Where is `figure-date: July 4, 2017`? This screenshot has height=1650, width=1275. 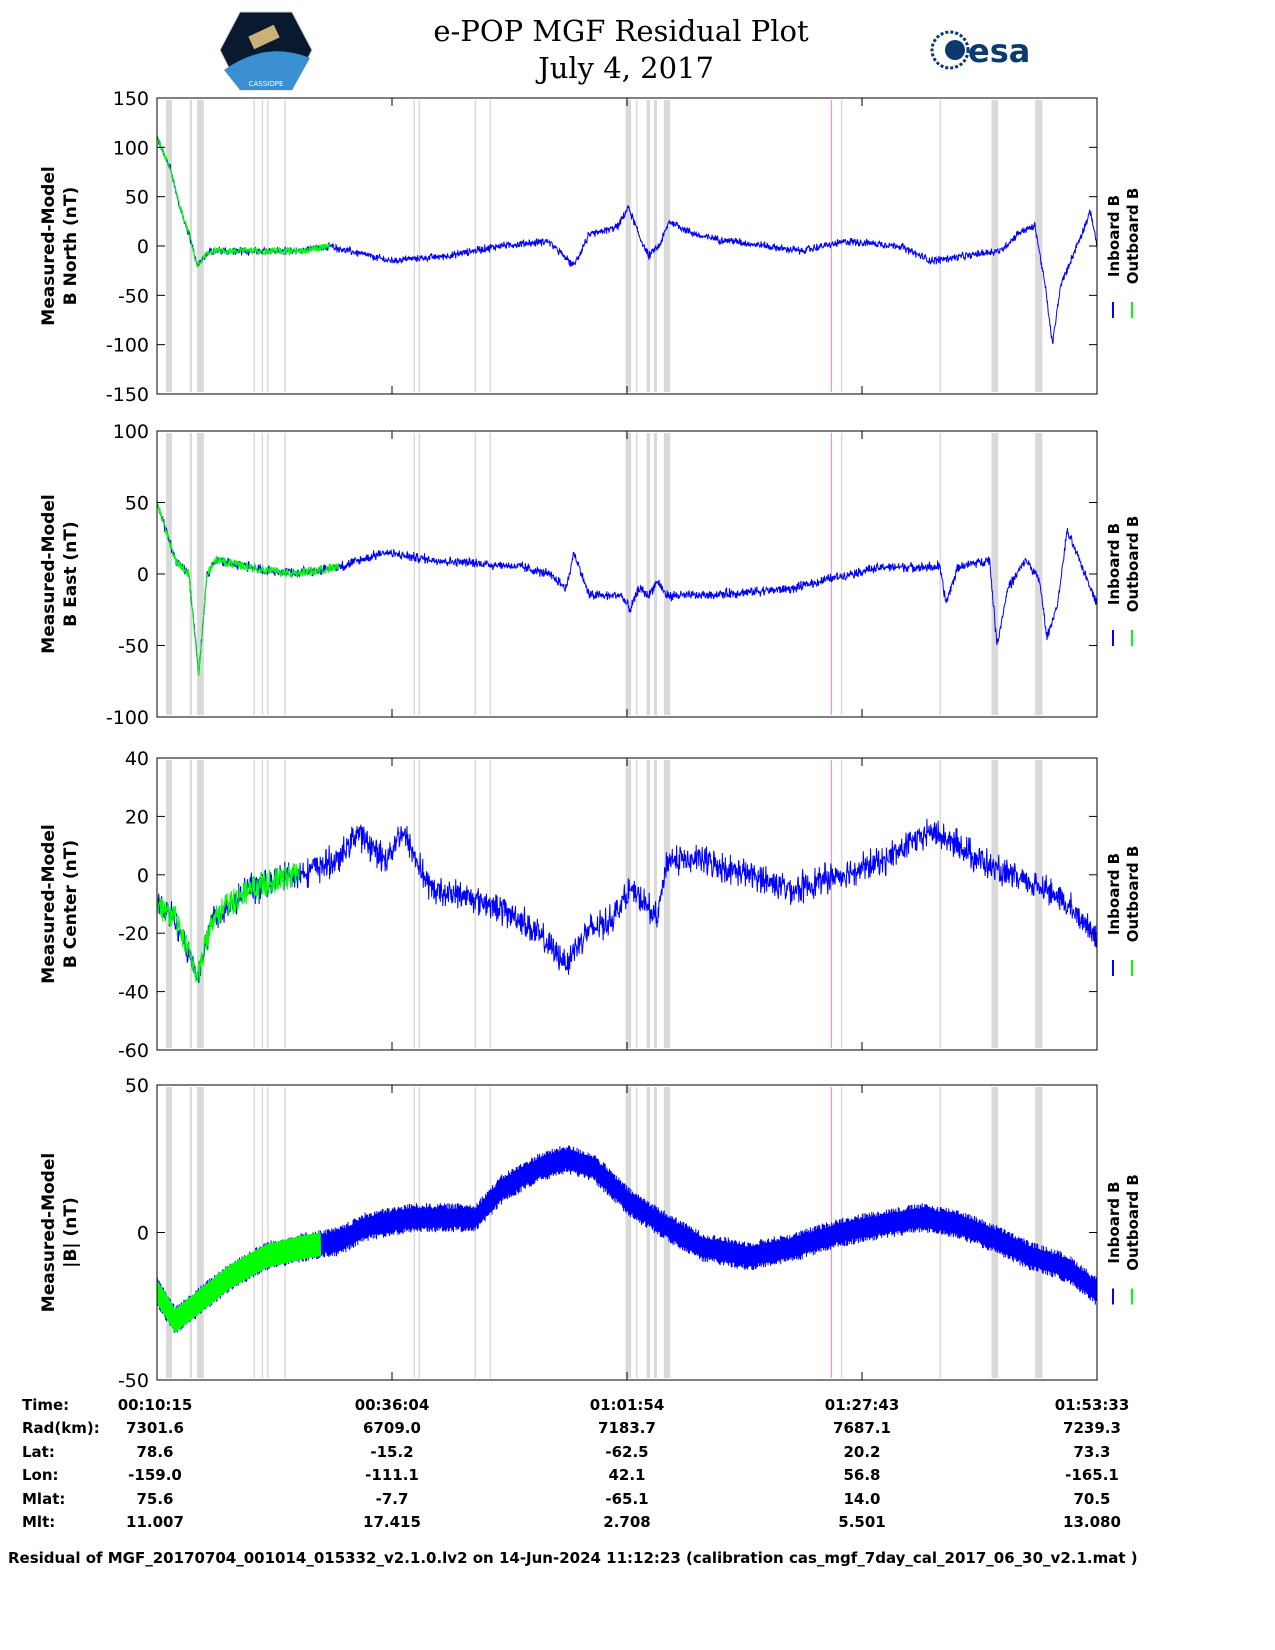 figure-date: July 4, 2017 is located at coordinates (624, 68).